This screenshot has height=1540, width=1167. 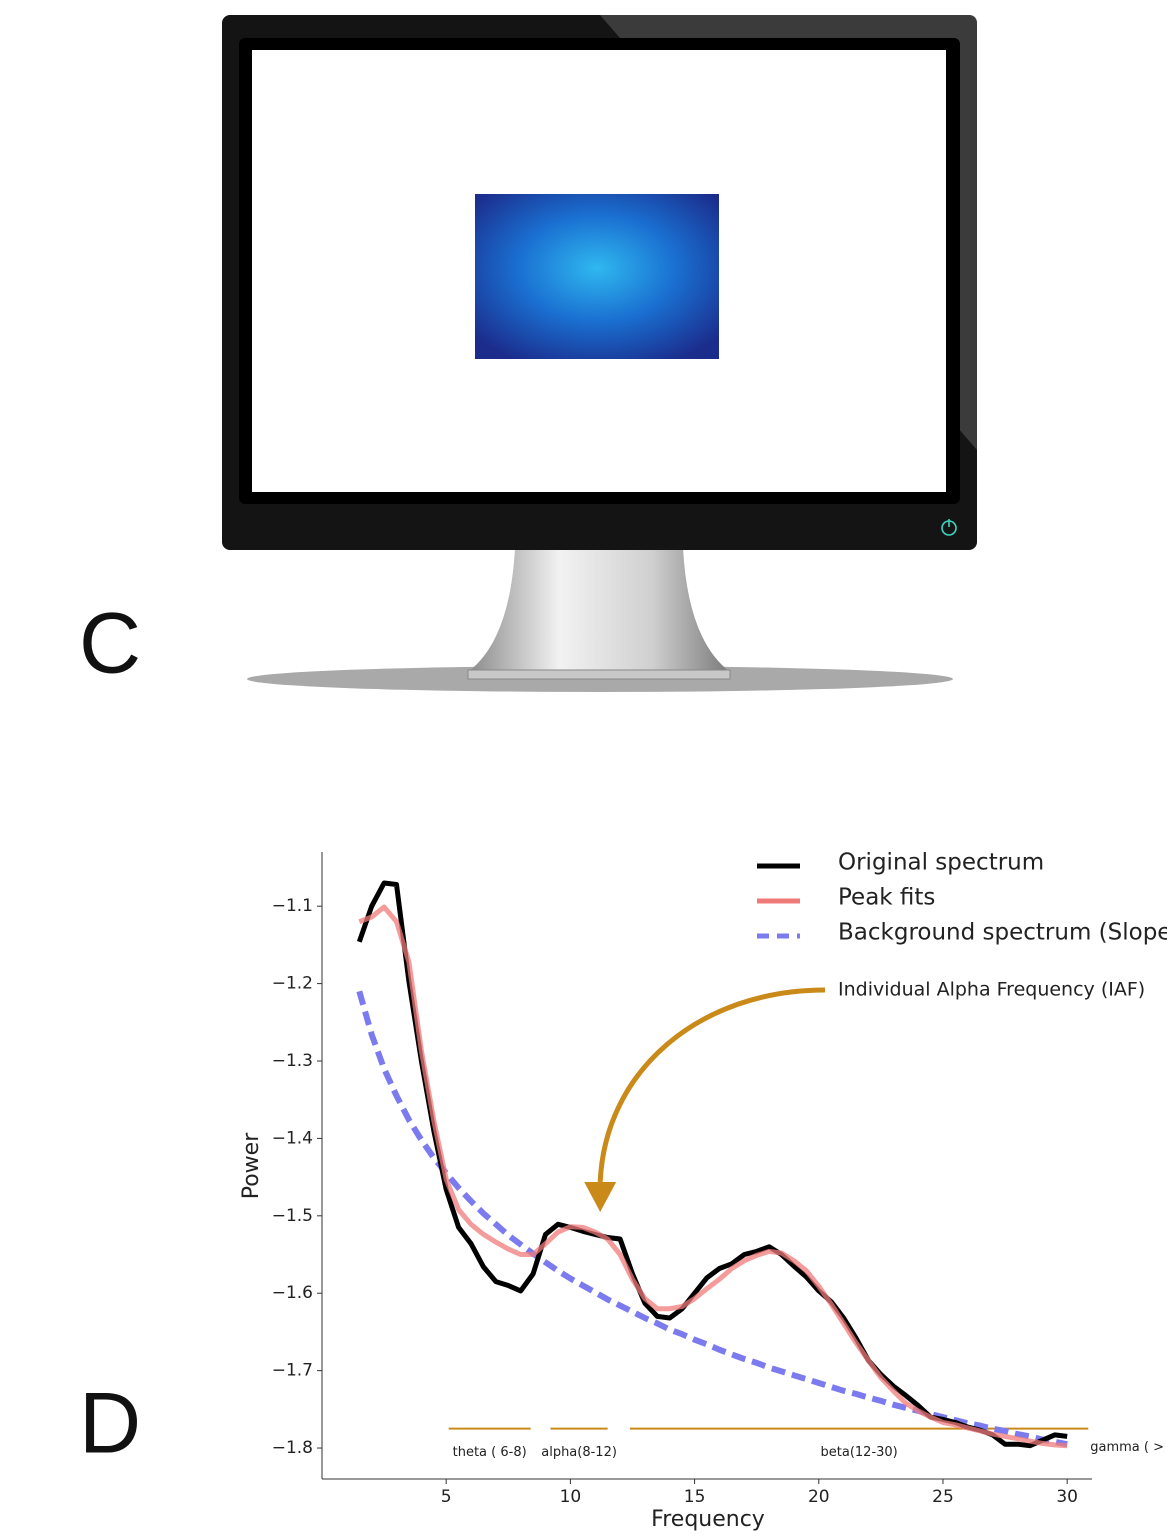 What do you see at coordinates (859, 1452) in the screenshot?
I see `band-label: beta(12-30)` at bounding box center [859, 1452].